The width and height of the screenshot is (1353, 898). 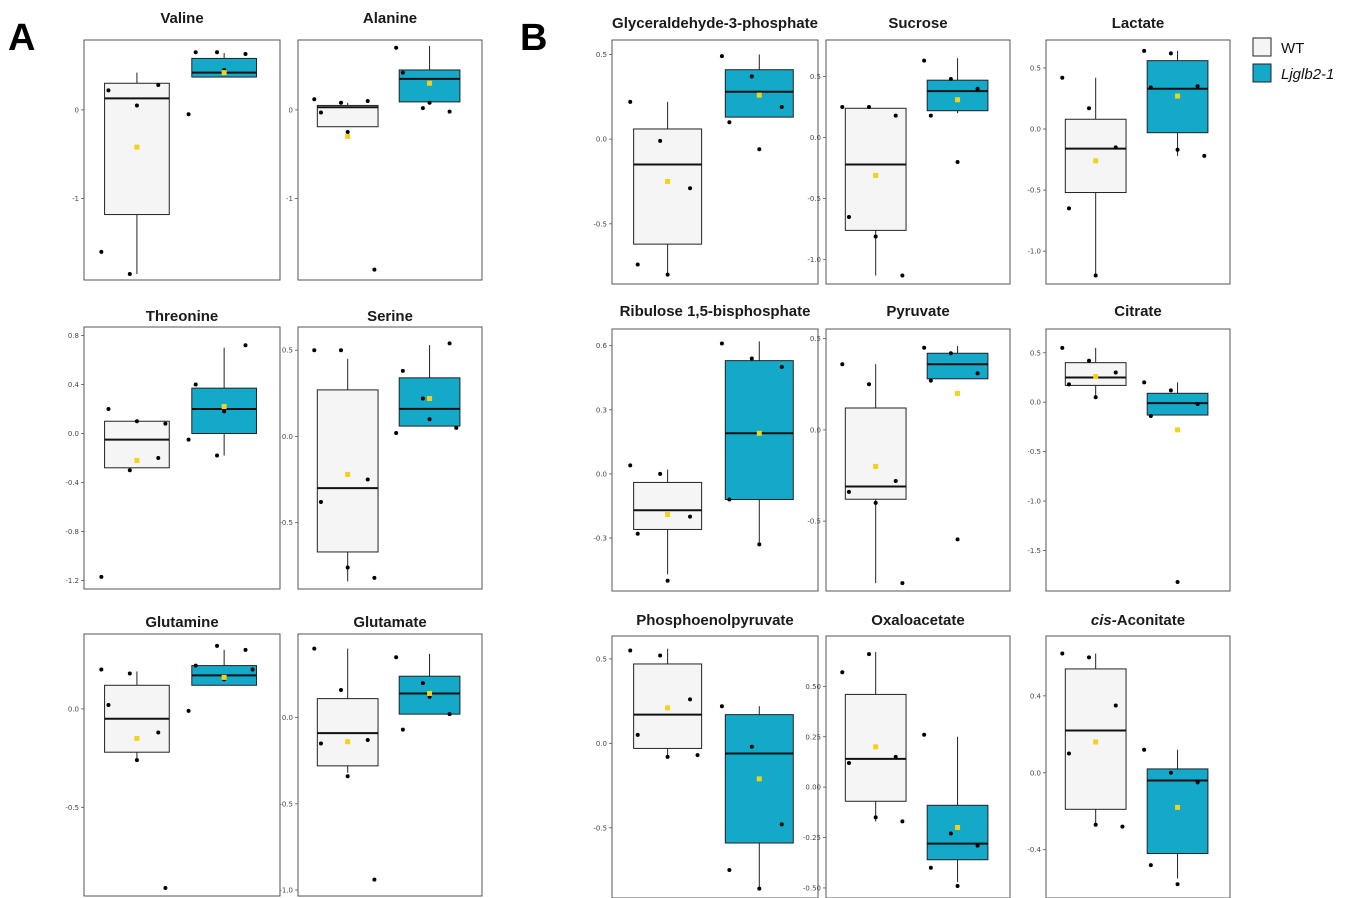 I want to click on panel-title-14: cis-Aconitate, so click(x=1138, y=620).